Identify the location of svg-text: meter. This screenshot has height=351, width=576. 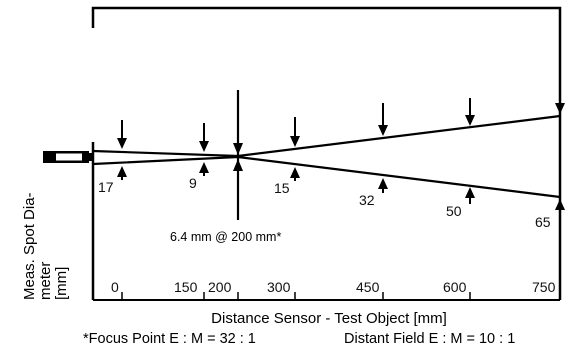
(45, 281).